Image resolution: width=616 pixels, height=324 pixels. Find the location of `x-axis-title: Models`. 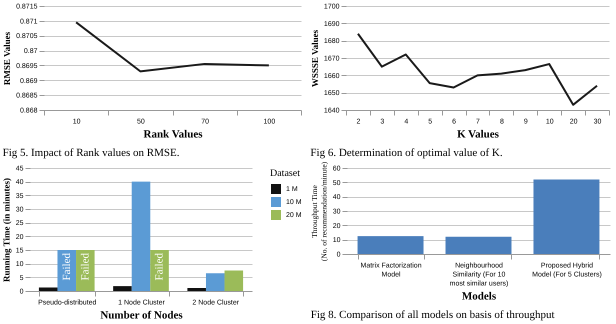

x-axis-title: Models is located at coordinates (479, 296).